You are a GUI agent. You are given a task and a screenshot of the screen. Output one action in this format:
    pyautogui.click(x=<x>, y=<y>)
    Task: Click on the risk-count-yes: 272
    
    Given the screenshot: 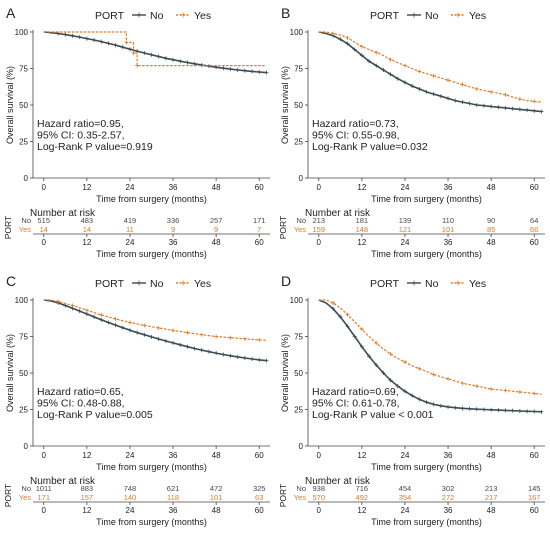 What is the action you would take?
    pyautogui.click(x=448, y=497)
    